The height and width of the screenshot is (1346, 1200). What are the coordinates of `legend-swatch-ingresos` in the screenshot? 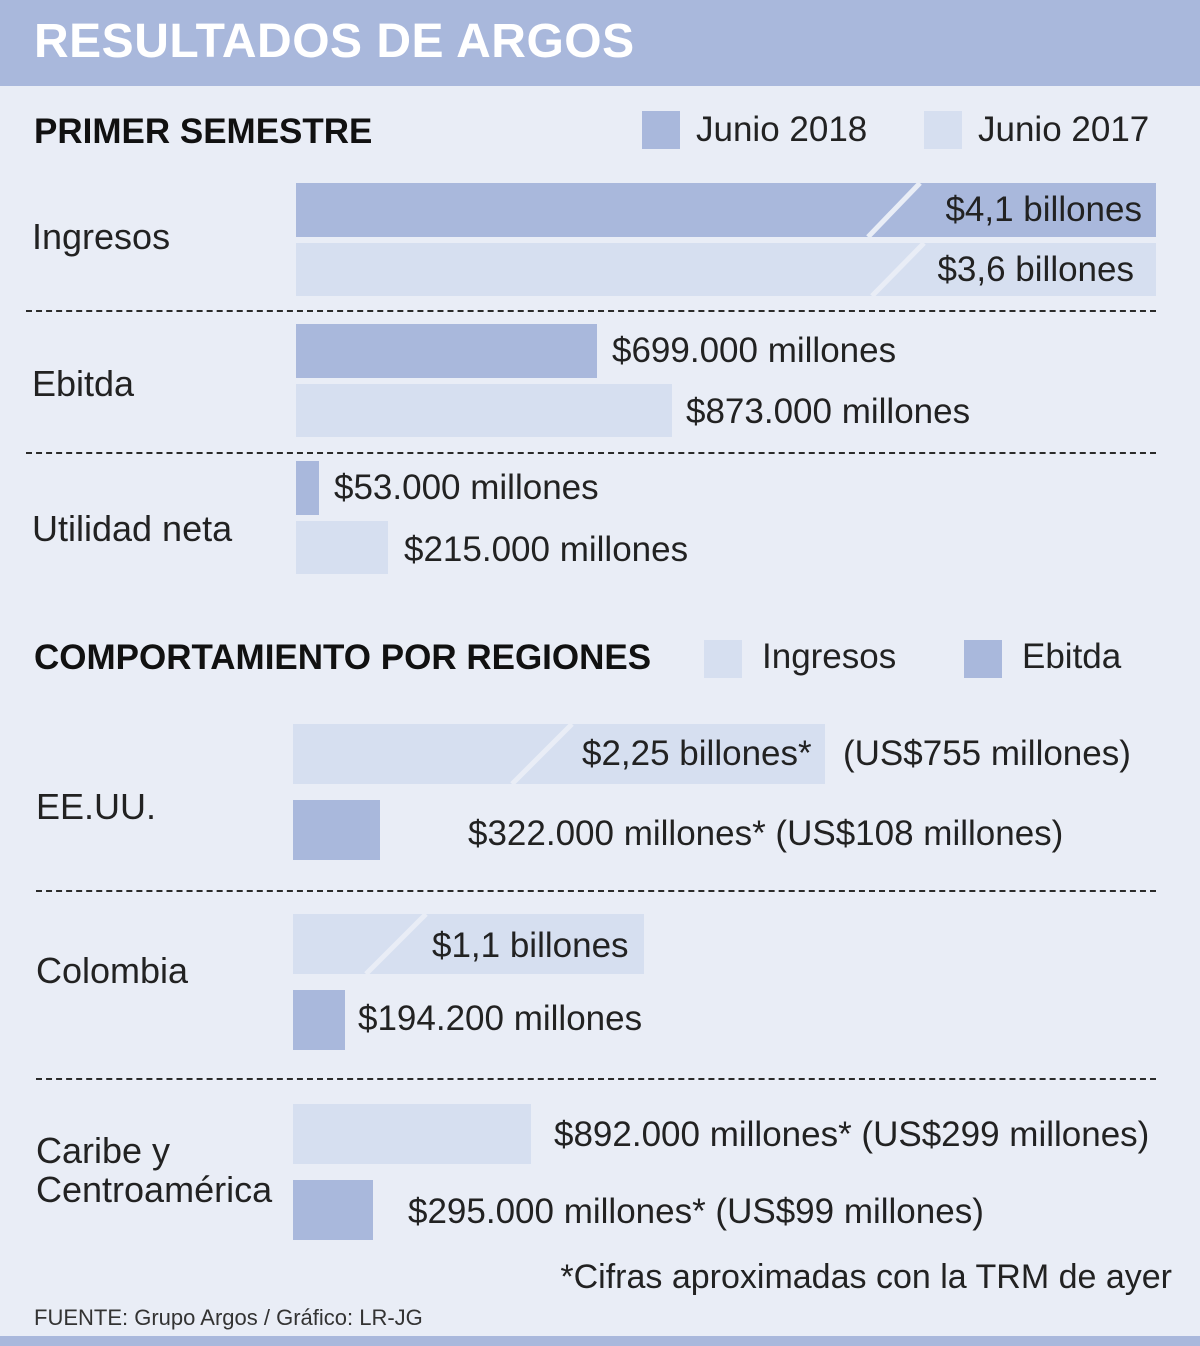 It's located at (723, 659).